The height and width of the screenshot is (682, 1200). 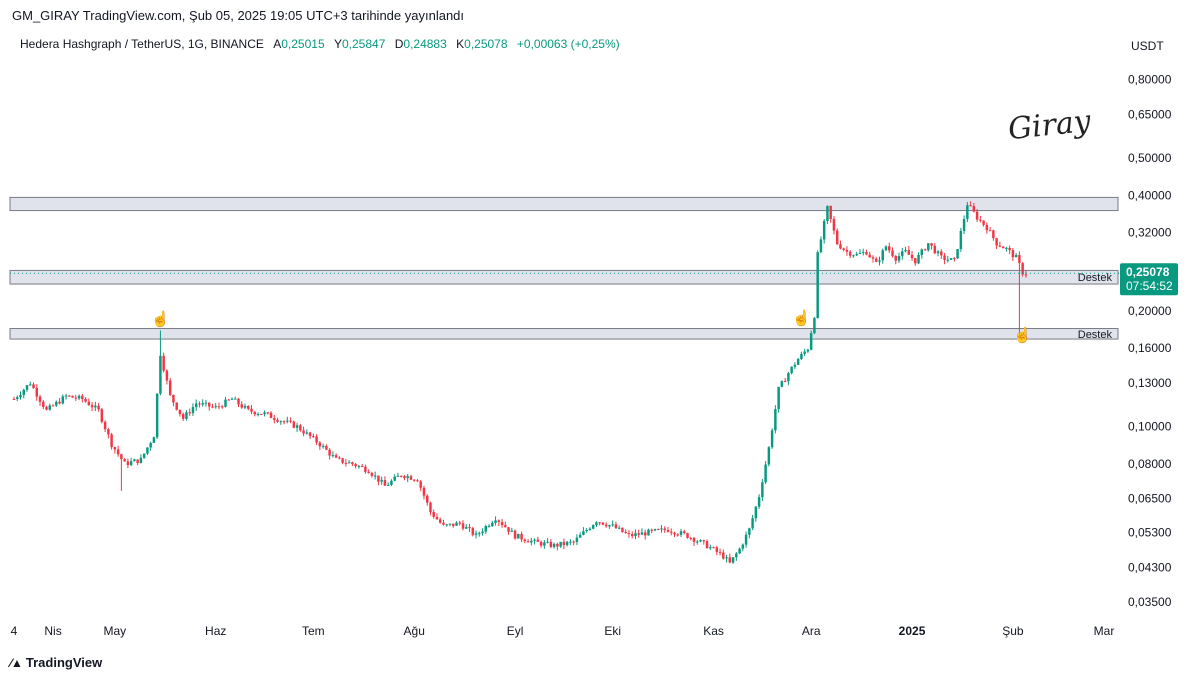 What do you see at coordinates (1150, 567) in the screenshot?
I see `y-tick-label: 0,04300` at bounding box center [1150, 567].